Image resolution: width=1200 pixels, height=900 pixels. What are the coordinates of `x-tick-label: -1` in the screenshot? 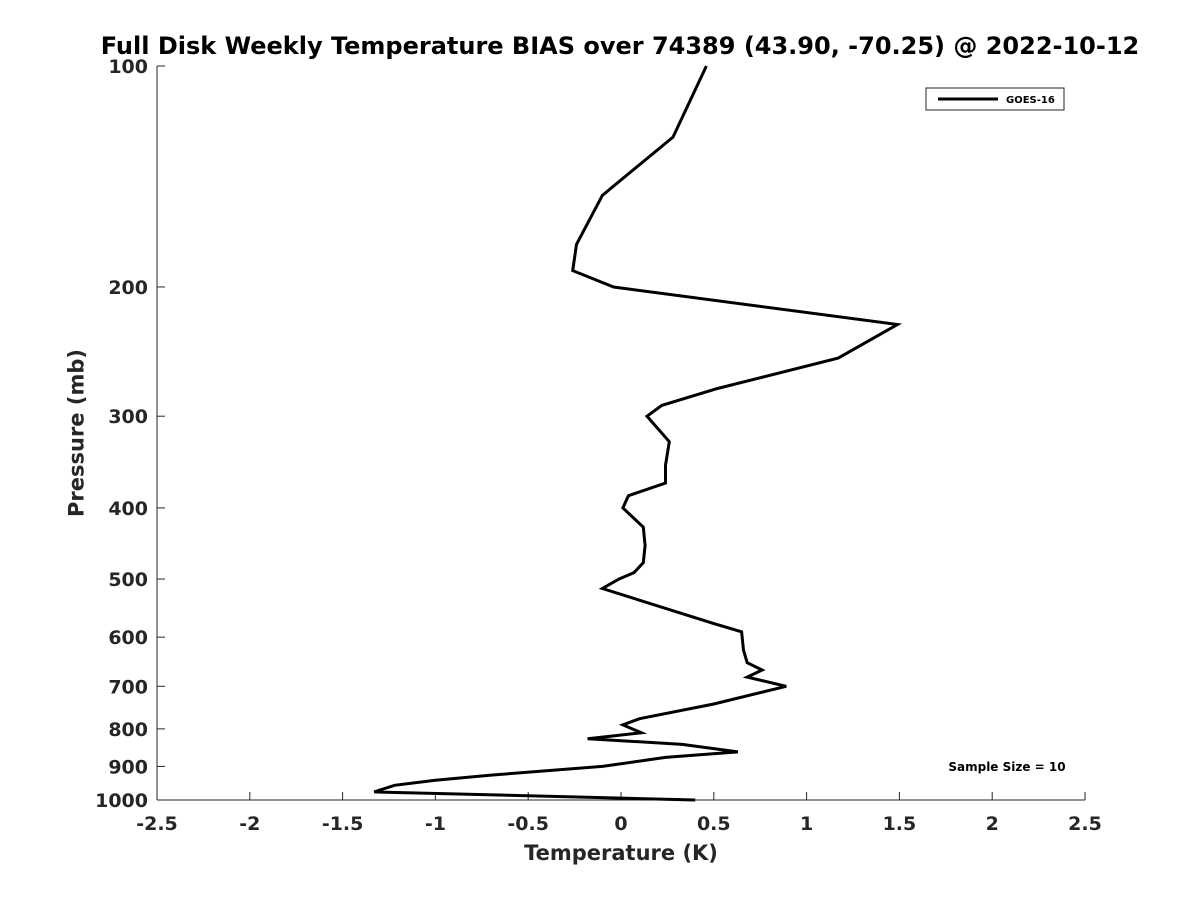 It's located at (435, 824).